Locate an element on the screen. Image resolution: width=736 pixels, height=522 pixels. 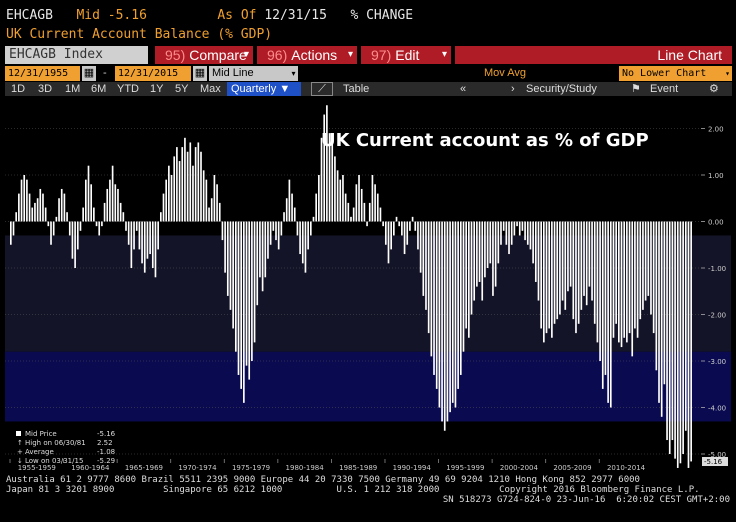
index-field: EHCAGB Index is located at coordinates (76, 55).